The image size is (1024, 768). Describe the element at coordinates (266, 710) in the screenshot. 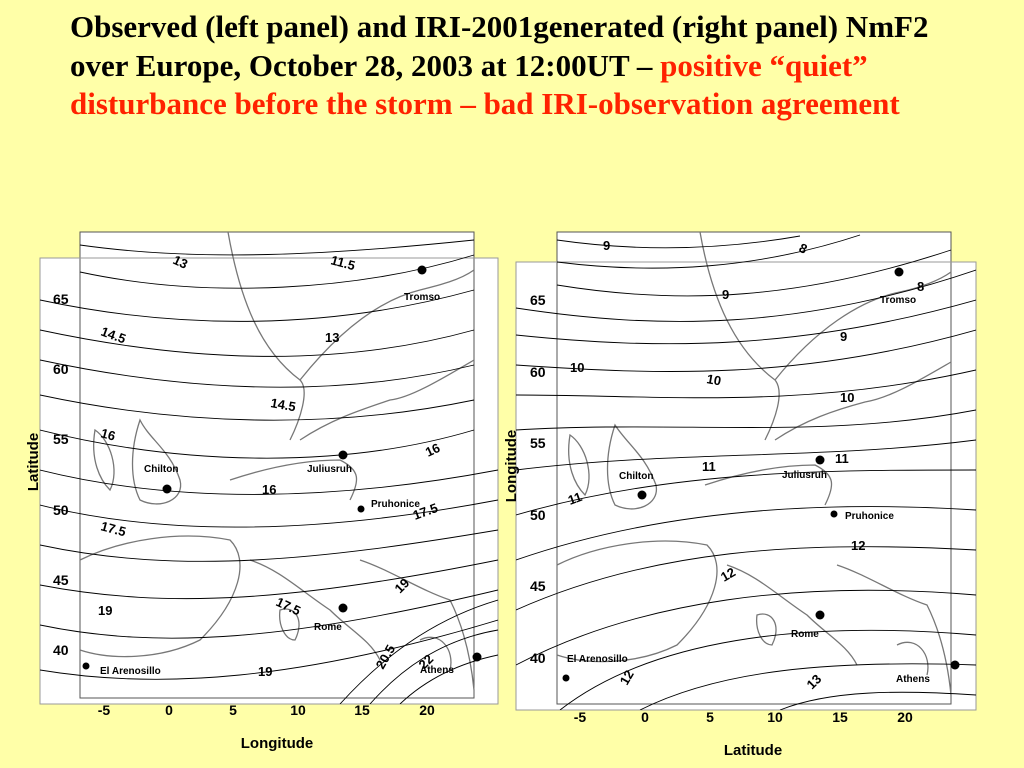

I see `left-x-ticks: -5 0 5 10 15 20` at that location.